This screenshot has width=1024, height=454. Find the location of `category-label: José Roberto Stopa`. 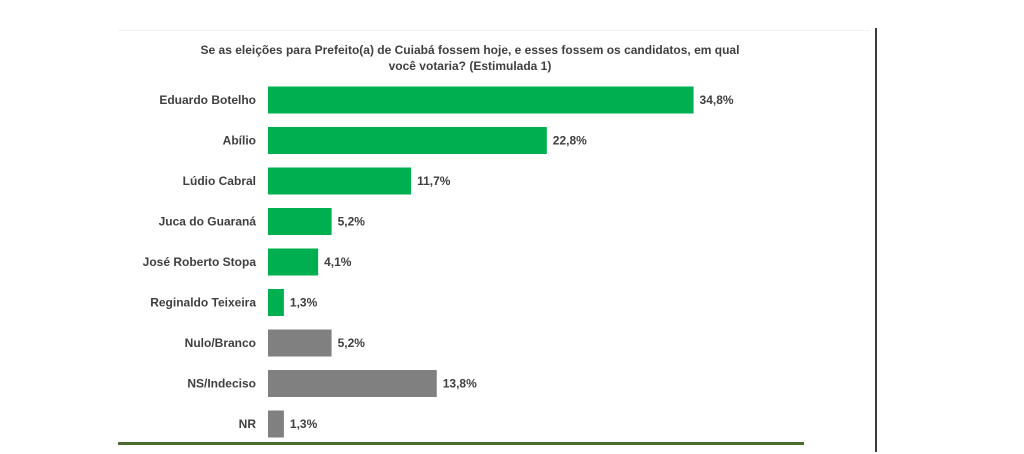

category-label: José Roberto Stopa is located at coordinates (200, 262).